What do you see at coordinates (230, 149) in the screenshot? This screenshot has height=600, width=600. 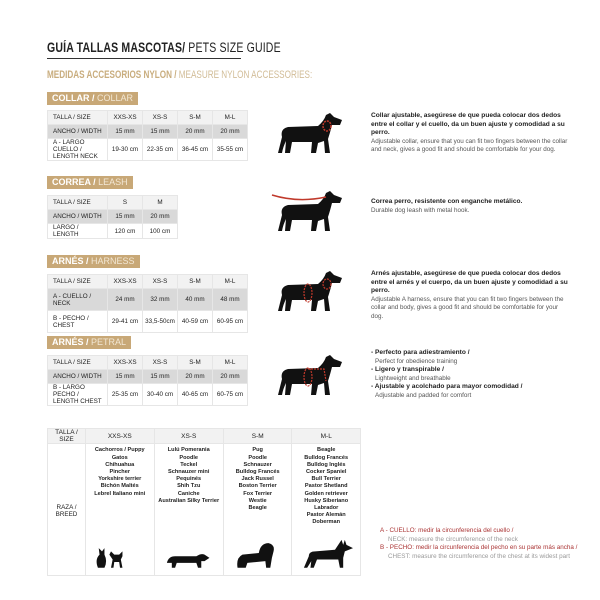 I see `table-cell: 35-55 cm` at bounding box center [230, 149].